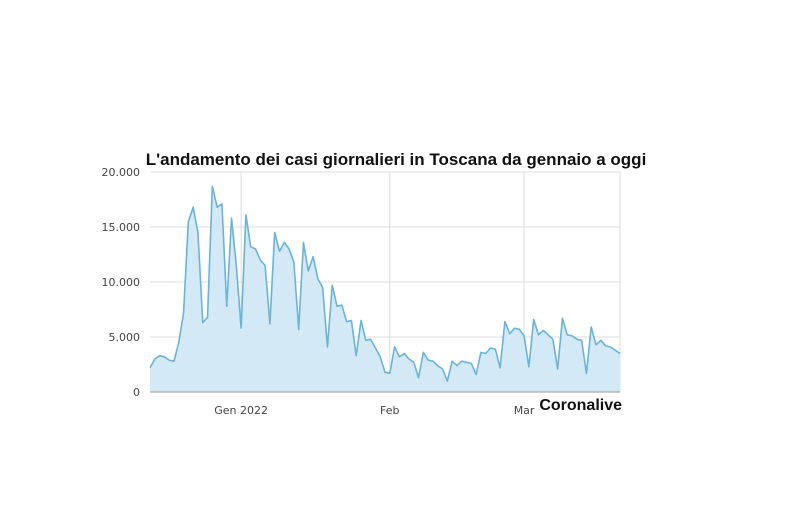  Describe the element at coordinates (121, 227) in the screenshot. I see `y-tick-label: 15.000` at that location.